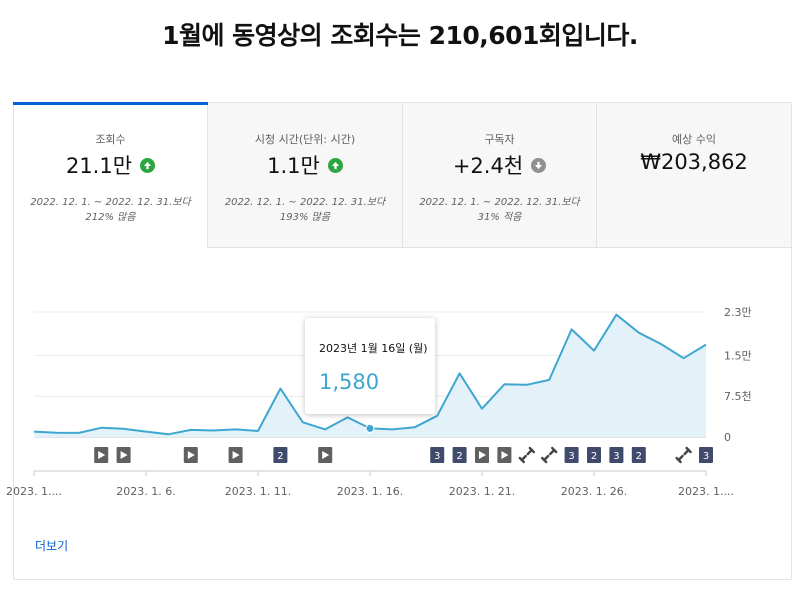 Image resolution: width=800 pixels, height=600 pixels. Describe the element at coordinates (694, 139) in the screenshot. I see `tab-label: 예상 수익` at that location.